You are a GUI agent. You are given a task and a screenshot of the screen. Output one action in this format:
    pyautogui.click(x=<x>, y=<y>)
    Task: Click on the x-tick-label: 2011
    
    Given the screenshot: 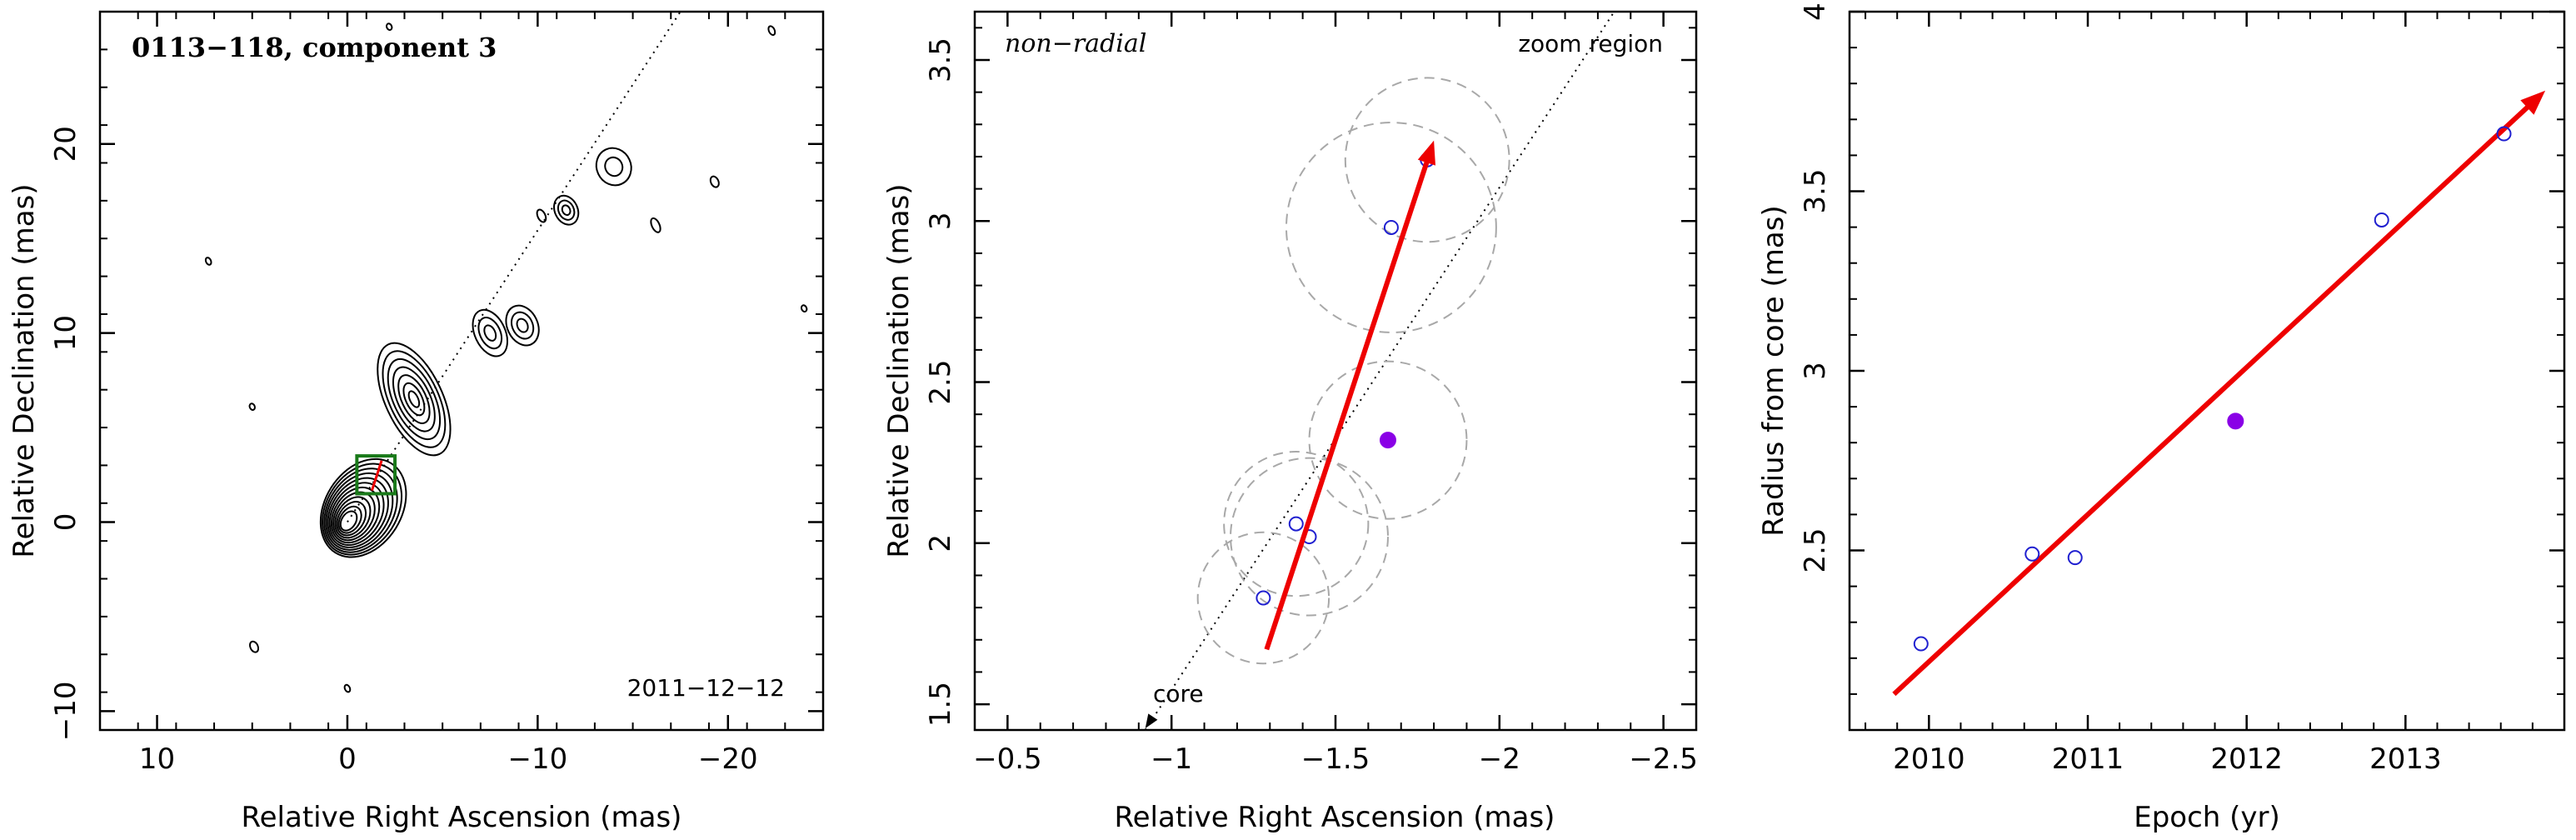 What is the action you would take?
    pyautogui.click(x=2088, y=759)
    